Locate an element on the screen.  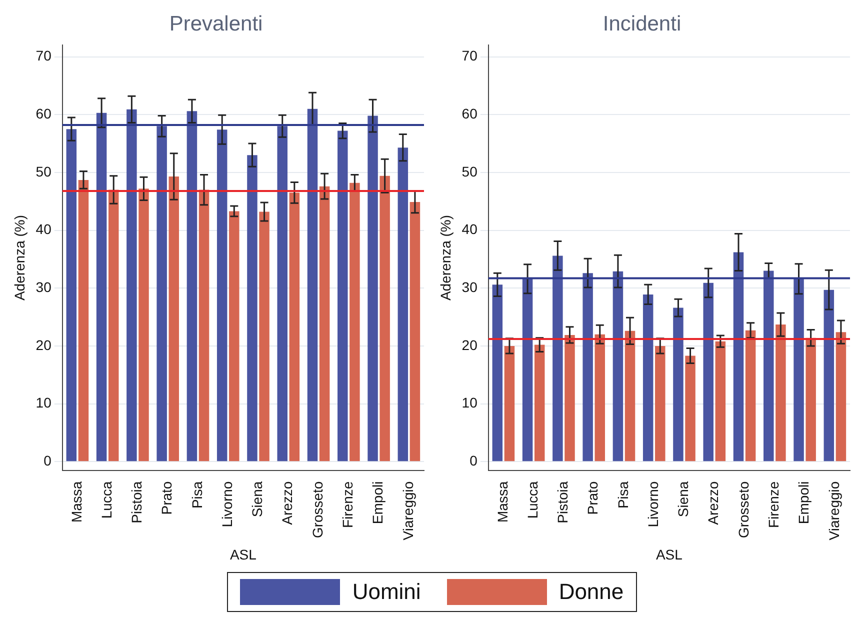
legend-label: Uomini is located at coordinates (386, 592).